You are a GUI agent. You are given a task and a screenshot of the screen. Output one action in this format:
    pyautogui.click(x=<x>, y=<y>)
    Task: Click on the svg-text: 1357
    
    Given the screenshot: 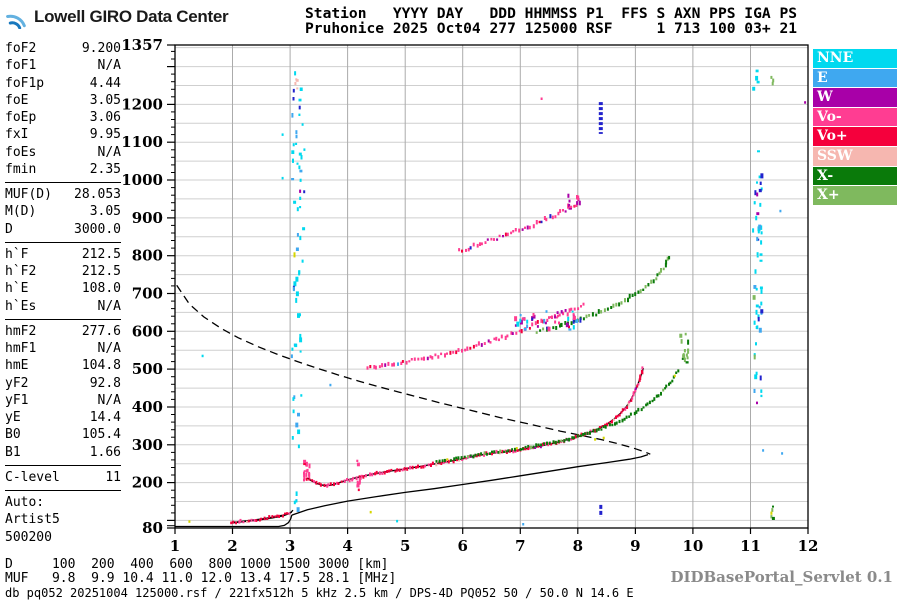 What is the action you would take?
    pyautogui.click(x=142, y=45)
    